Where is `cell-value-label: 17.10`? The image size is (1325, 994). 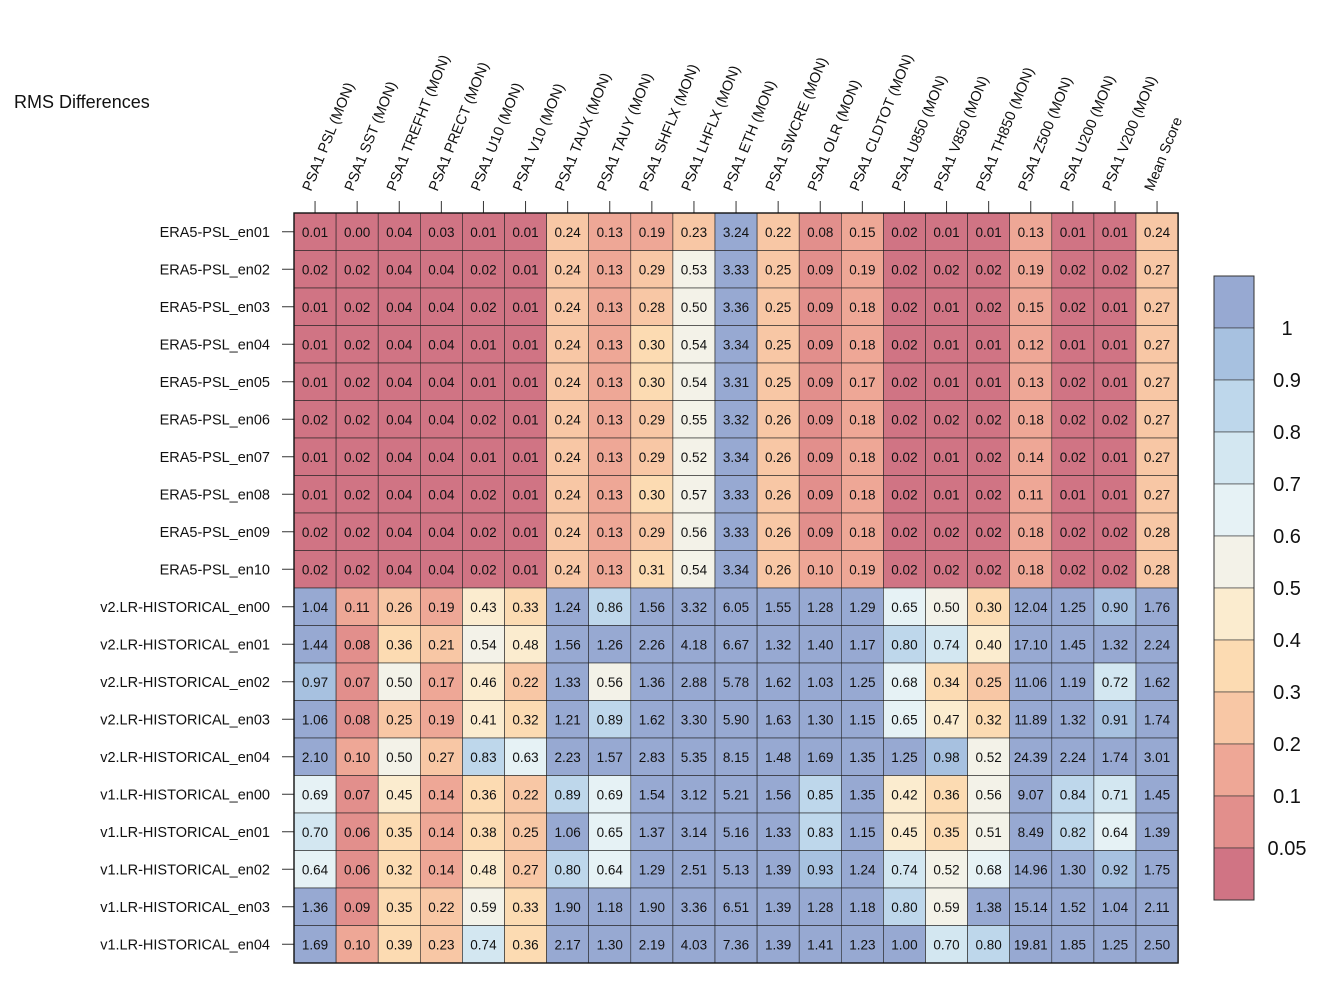 cell-value-label: 17.10 is located at coordinates (1031, 644).